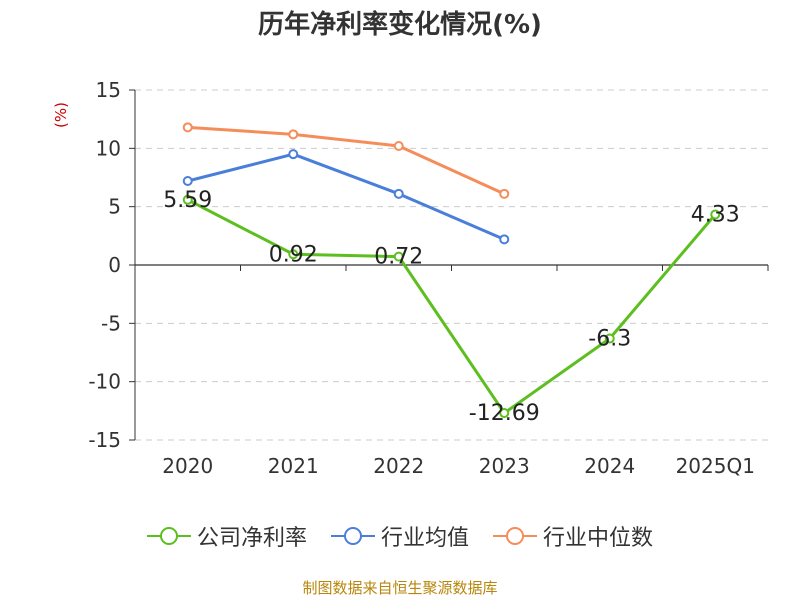  Describe the element at coordinates (61, 115) in the screenshot. I see `y-axis-label: (%)` at that location.